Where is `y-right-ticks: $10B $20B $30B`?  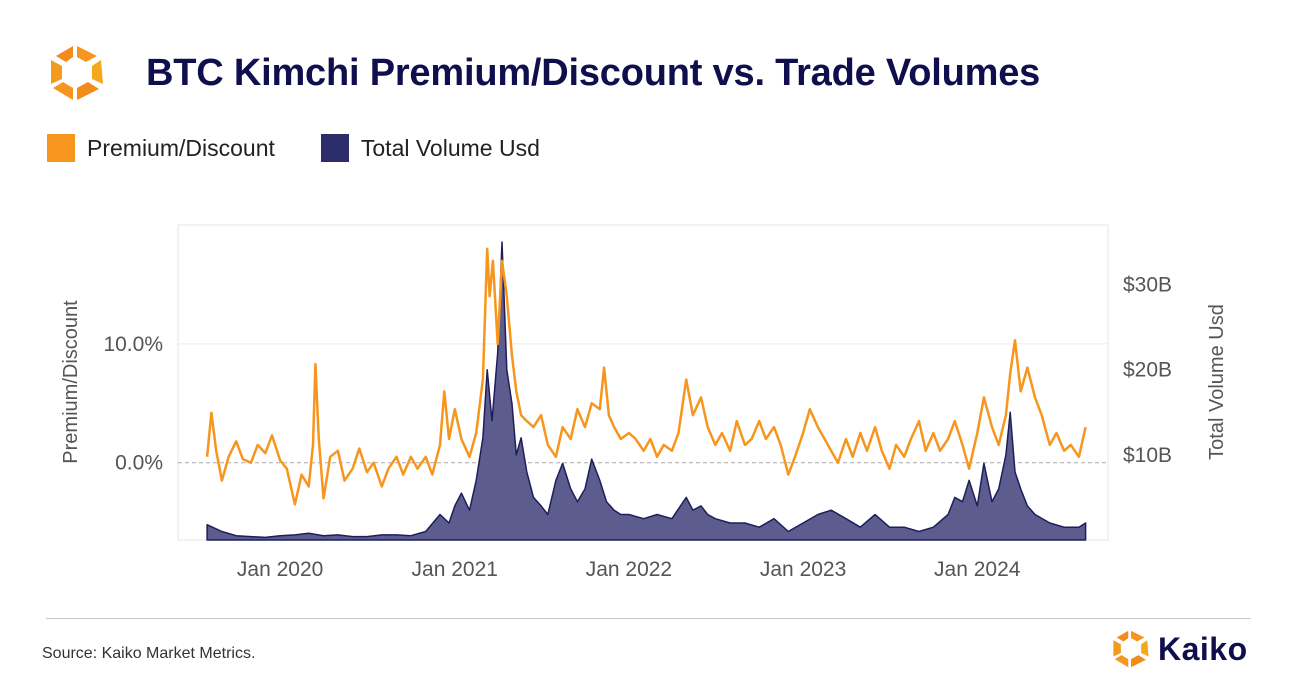
y-right-ticks: $10B $20B $30B is located at coordinates (1147, 370).